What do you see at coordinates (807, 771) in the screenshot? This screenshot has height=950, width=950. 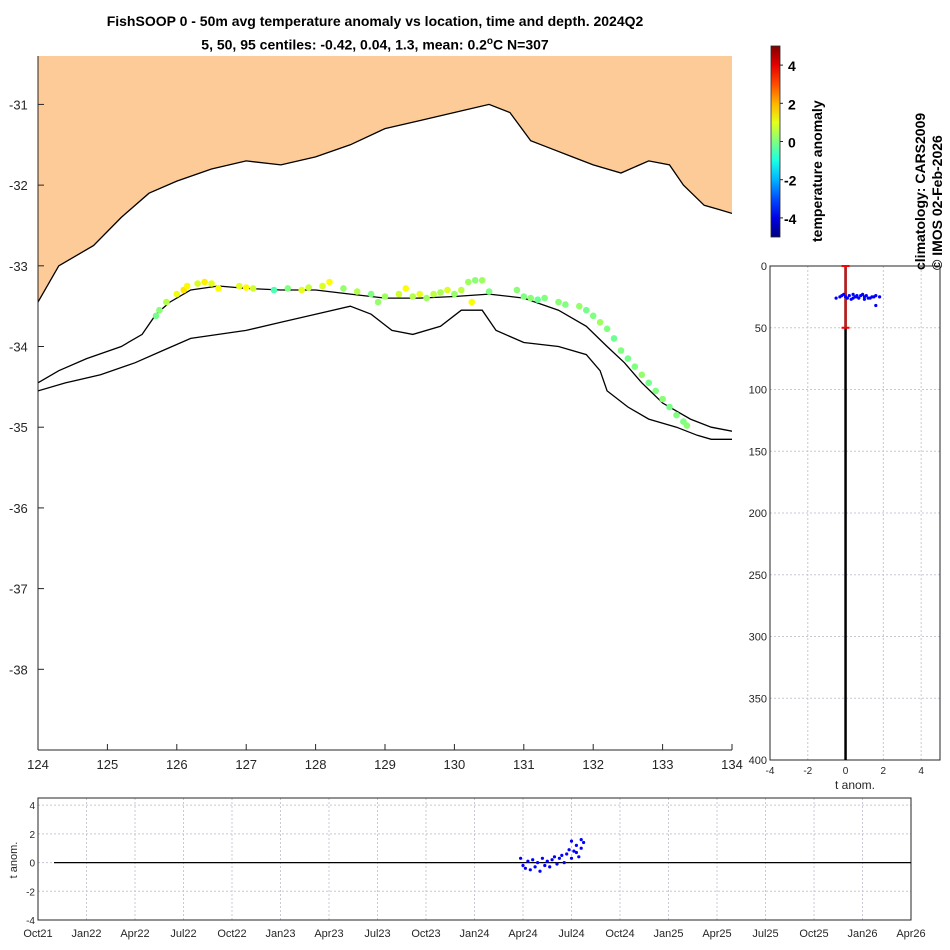 I see `depth-x-tick-label: -2` at bounding box center [807, 771].